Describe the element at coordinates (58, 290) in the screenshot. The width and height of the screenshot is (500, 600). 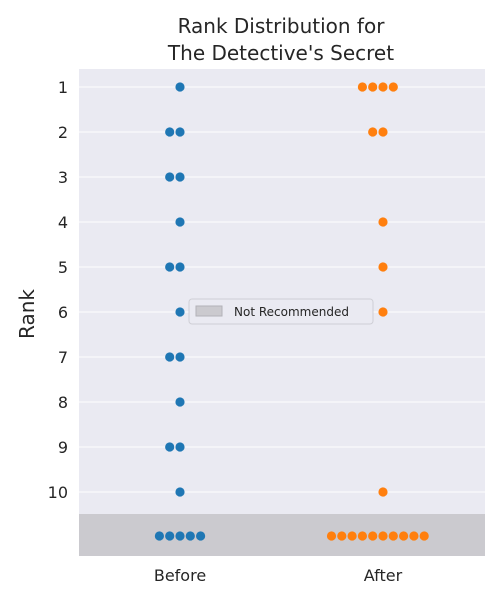
I see `y-tick-labels: 1 2 3 4 5 6 7 8 9 10` at that location.